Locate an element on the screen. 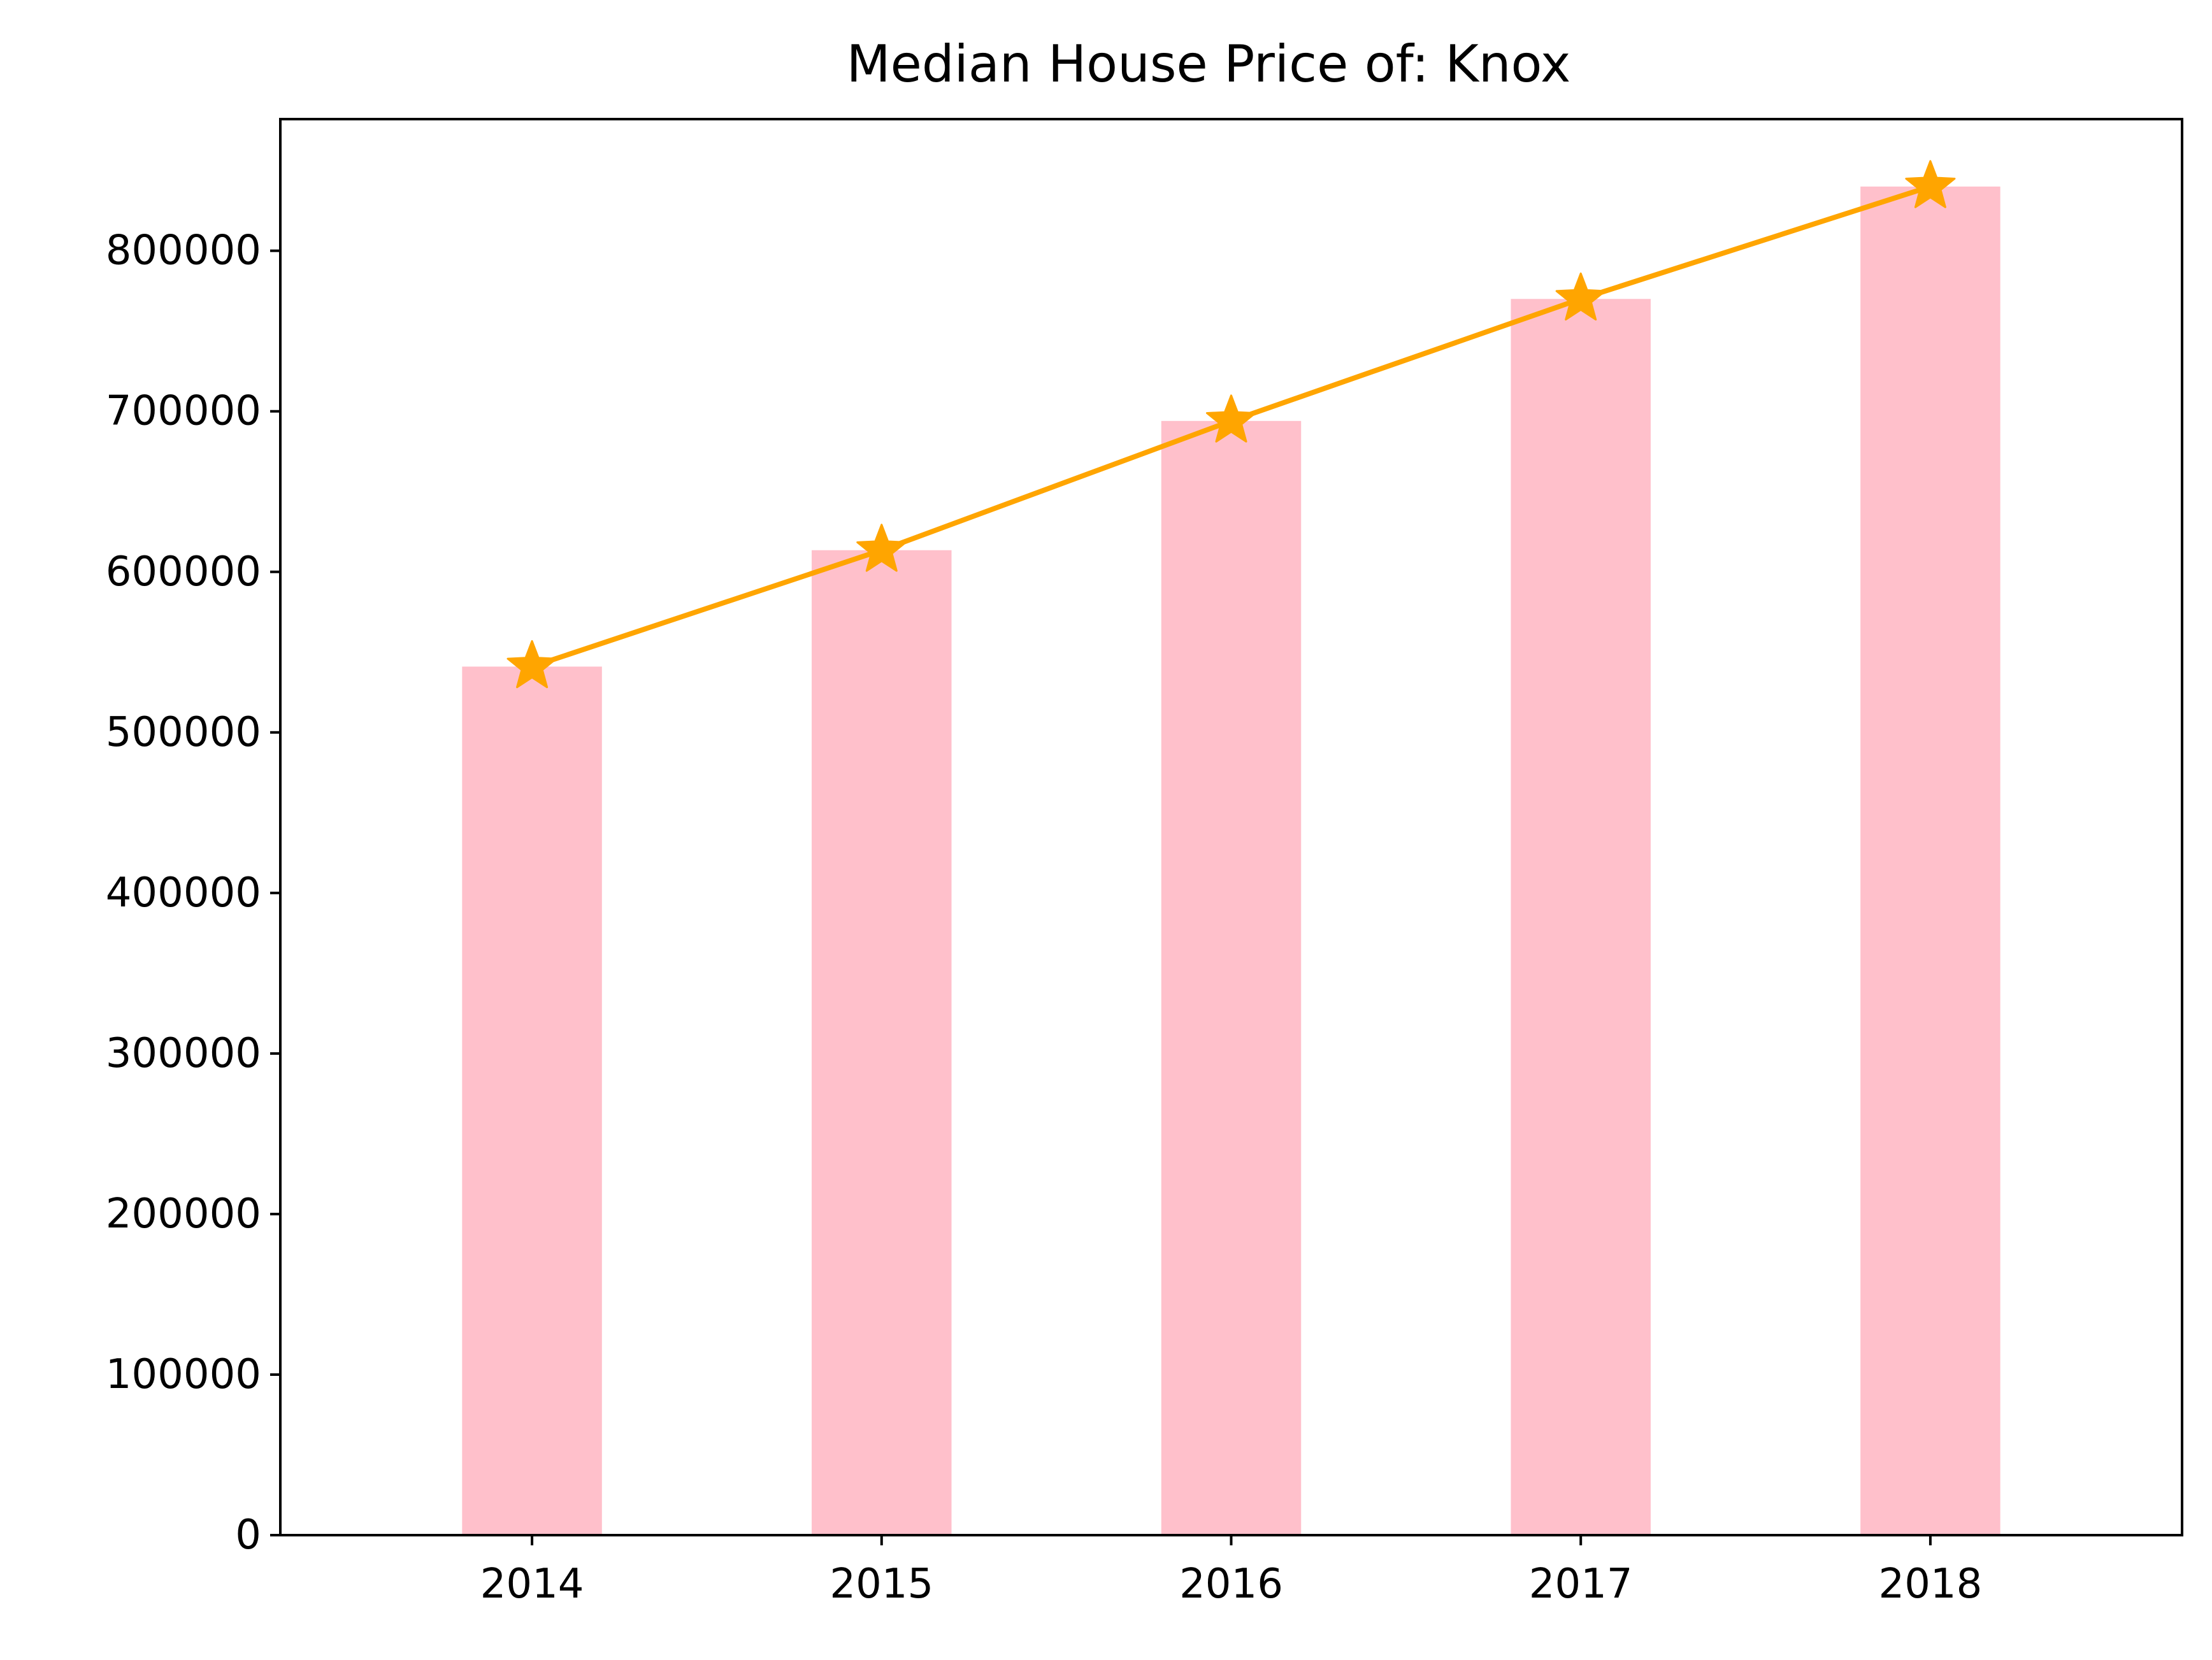 The width and height of the screenshot is (2212, 1660). y-tick-label-500000: 500000 is located at coordinates (183, 732).